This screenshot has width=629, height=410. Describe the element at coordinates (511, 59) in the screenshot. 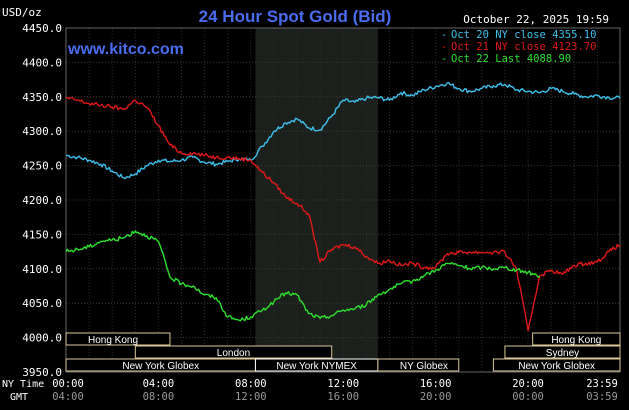

I see `legend-entry-oct22: Oct 22 Last 4088.90` at that location.